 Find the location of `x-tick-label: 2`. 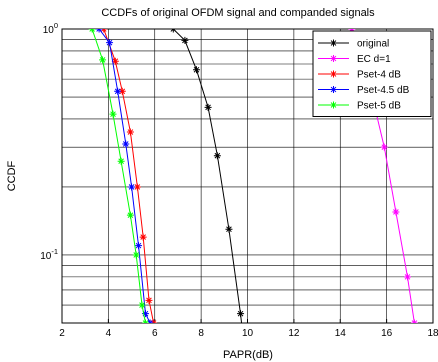

x-tick-label: 2 is located at coordinates (62, 333).